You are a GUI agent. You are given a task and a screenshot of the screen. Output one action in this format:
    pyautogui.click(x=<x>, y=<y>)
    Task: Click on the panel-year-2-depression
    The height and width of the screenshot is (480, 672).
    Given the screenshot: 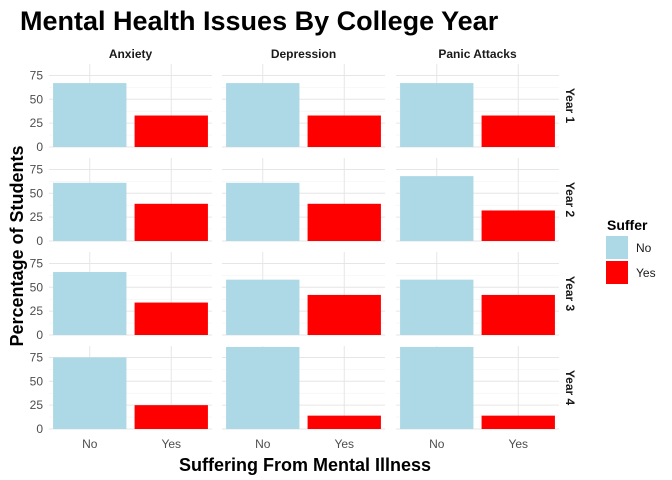 What is the action you would take?
    pyautogui.click(x=303, y=200)
    